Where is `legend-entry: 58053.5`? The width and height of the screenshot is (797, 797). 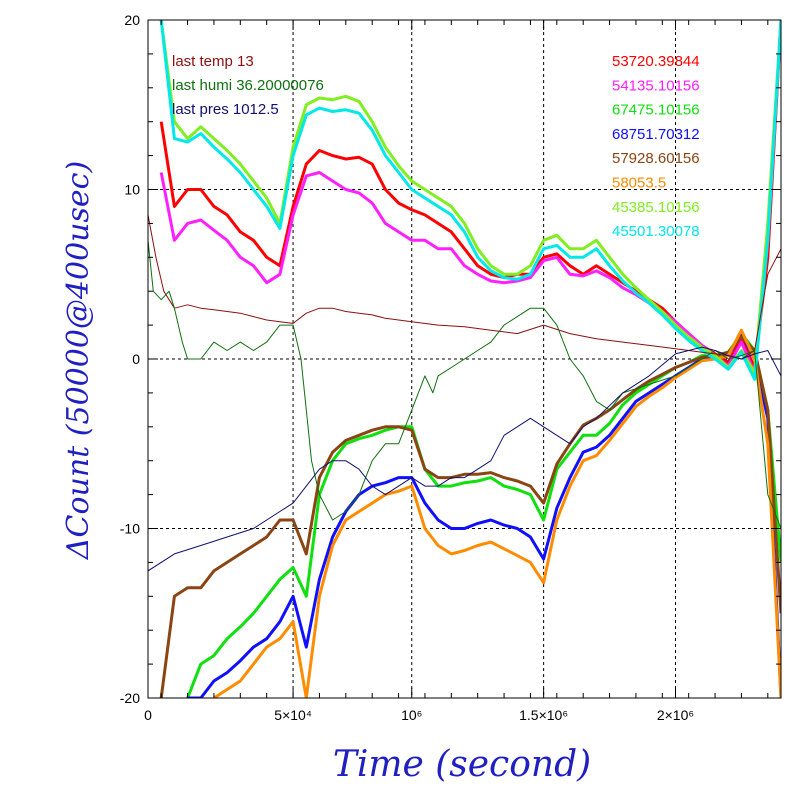
legend-entry: 58053.5 is located at coordinates (639, 183).